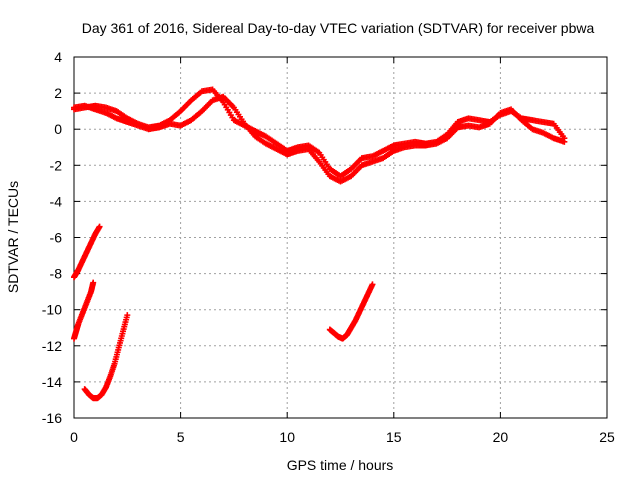 The height and width of the screenshot is (480, 640). What do you see at coordinates (106, 357) in the screenshot?
I see `series-deep-arc` at bounding box center [106, 357].